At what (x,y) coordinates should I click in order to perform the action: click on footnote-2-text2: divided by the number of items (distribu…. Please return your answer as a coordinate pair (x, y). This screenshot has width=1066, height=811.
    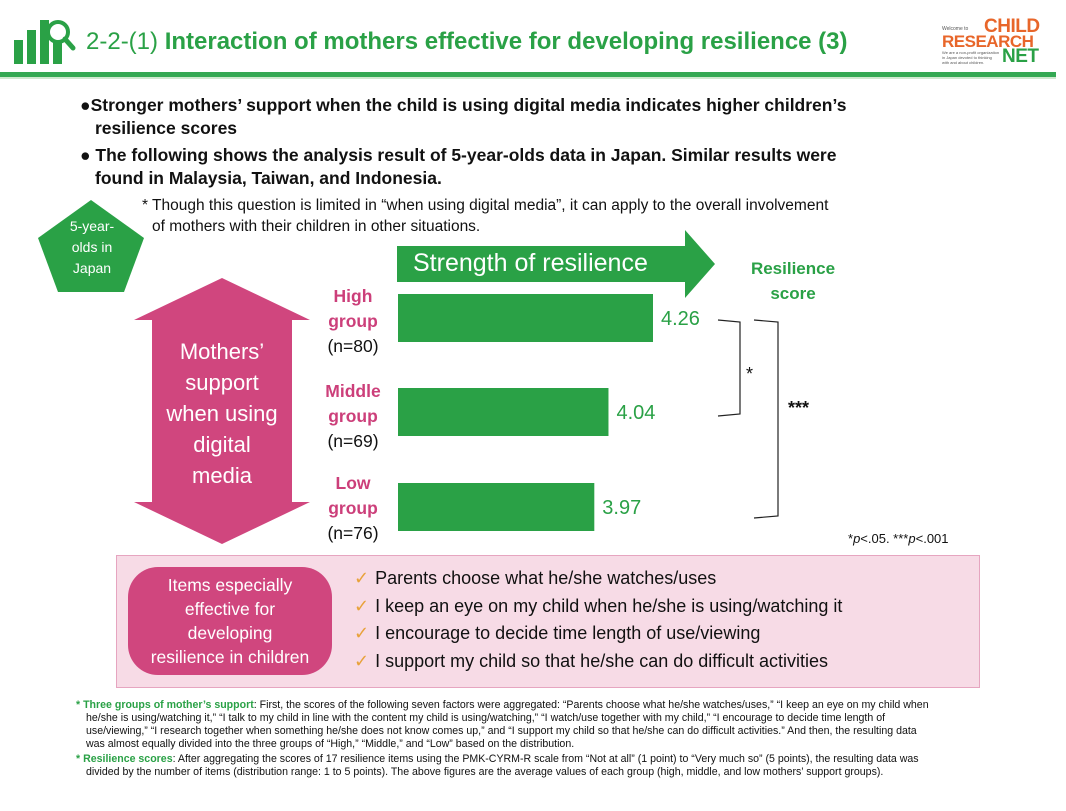
    Looking at the image, I should click on (485, 772).